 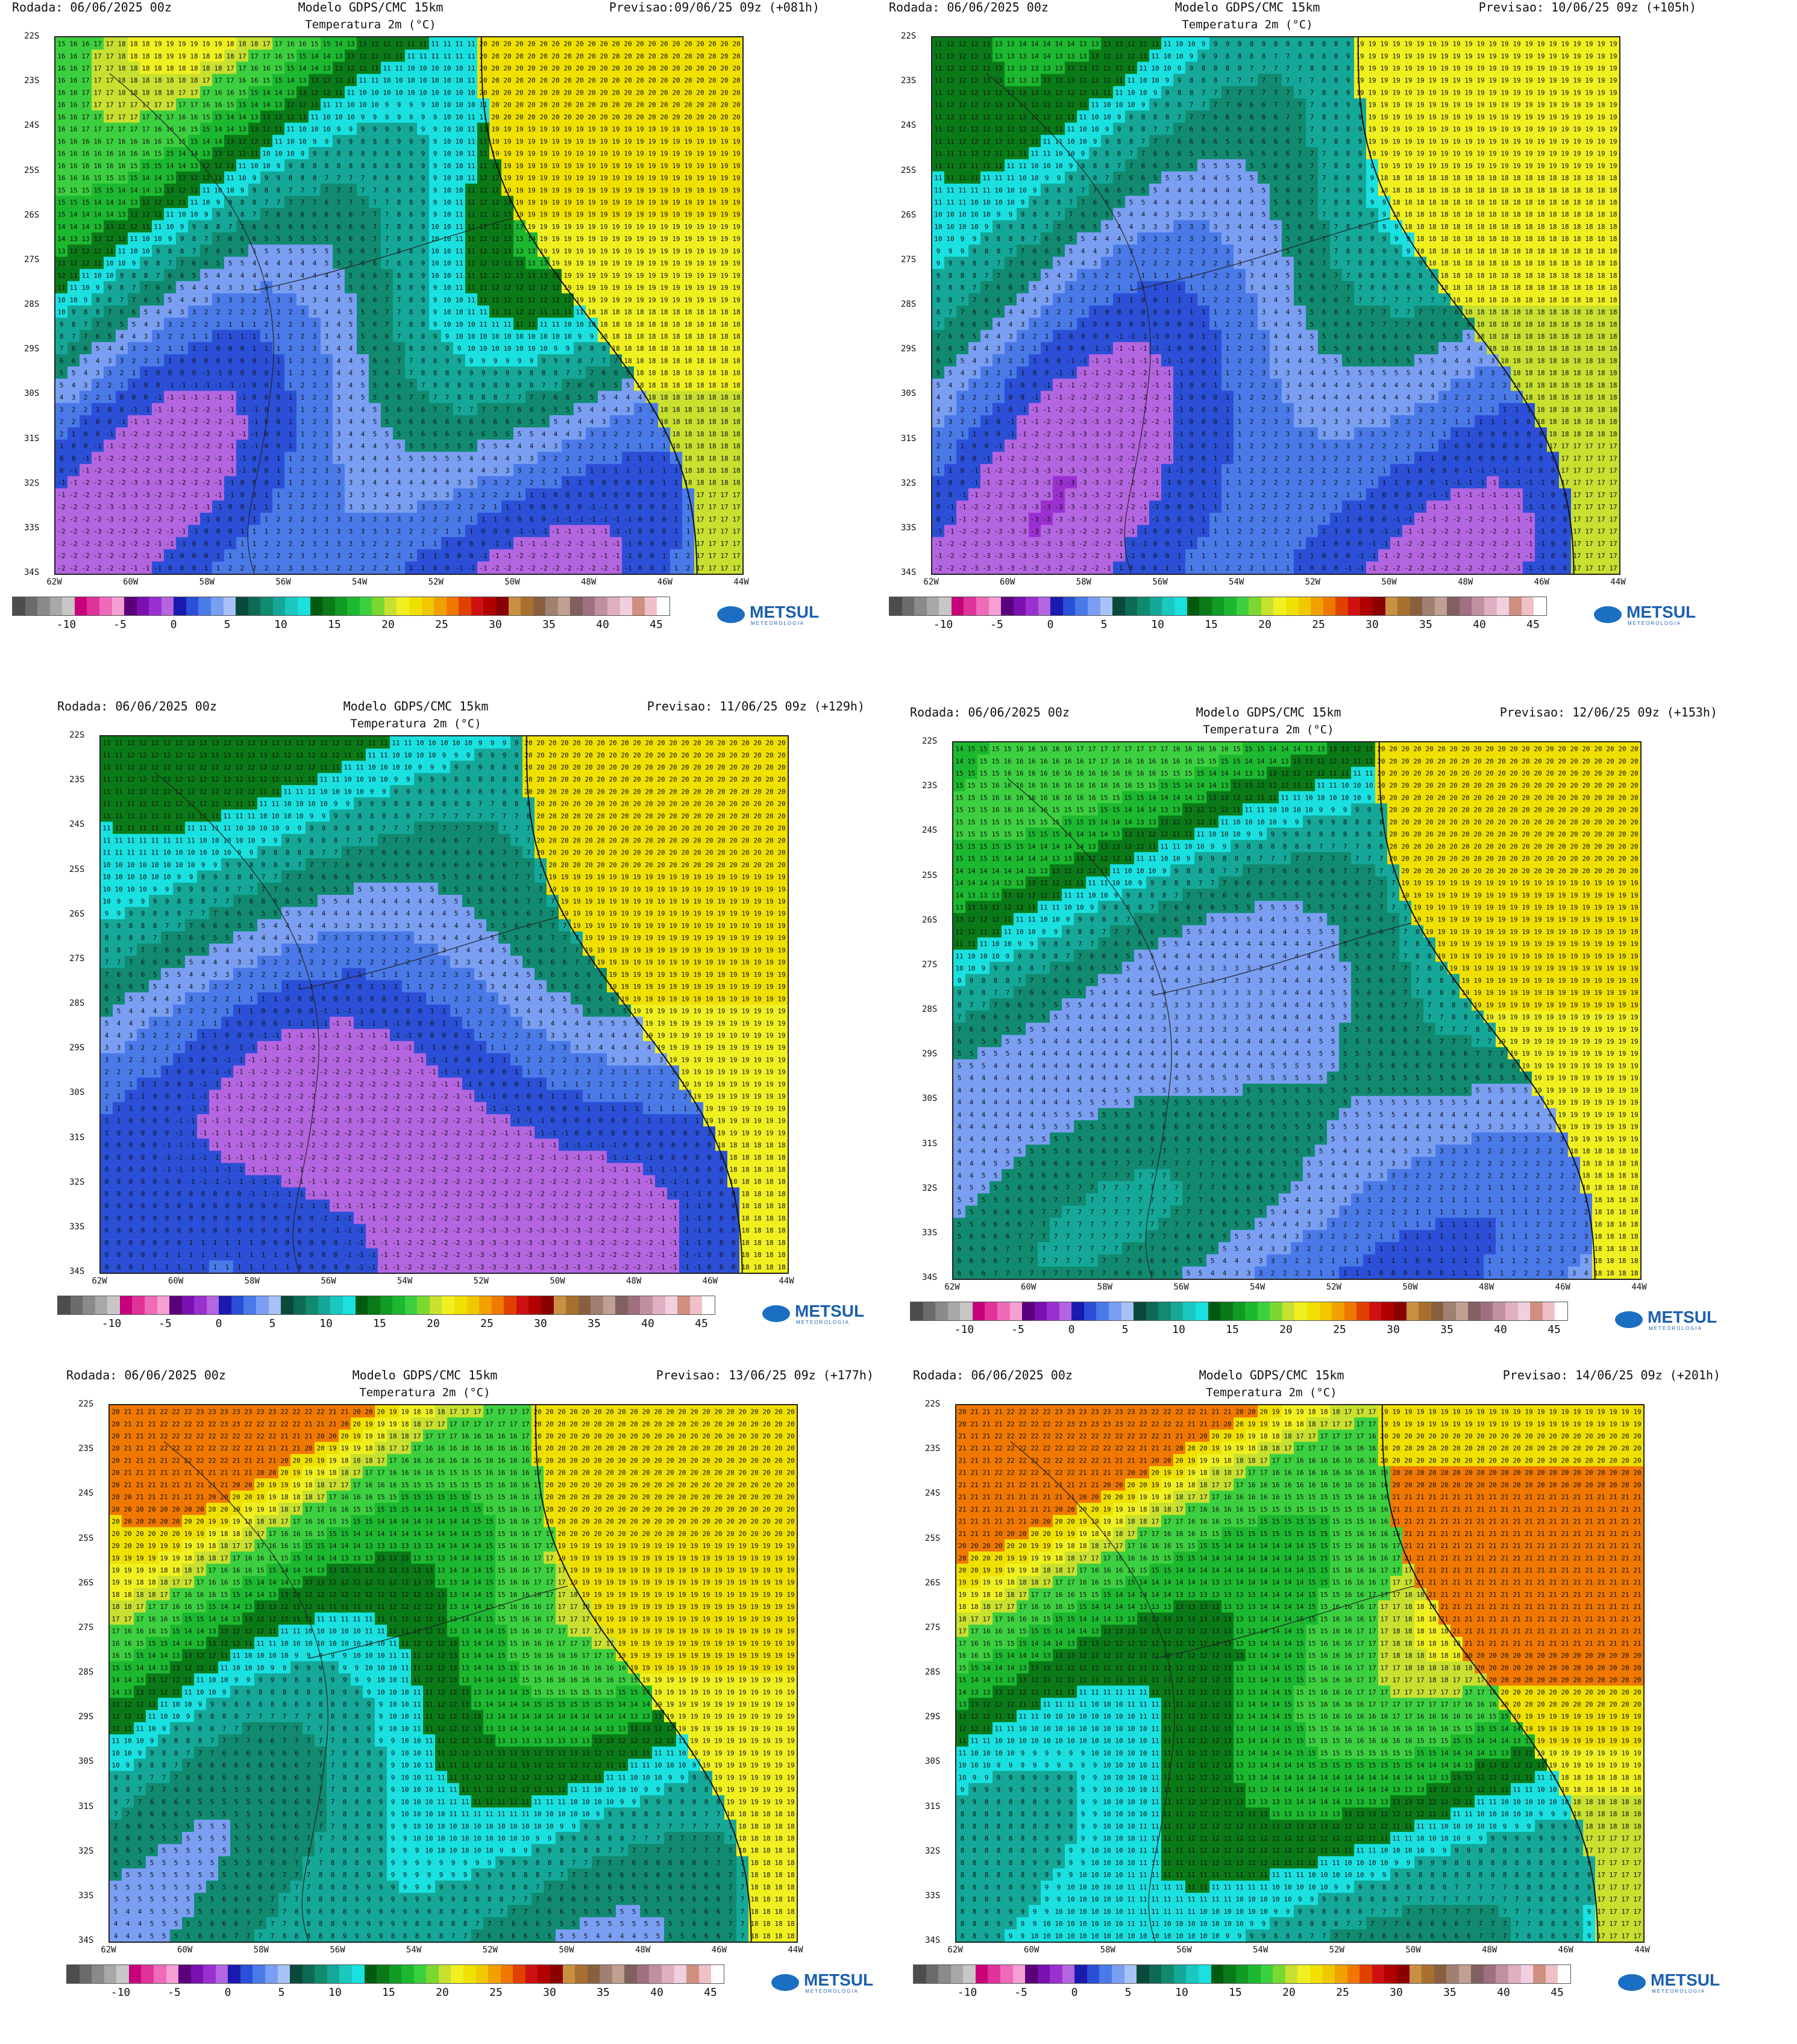 I want to click on latitude-label: 30S, so click(x=909, y=393).